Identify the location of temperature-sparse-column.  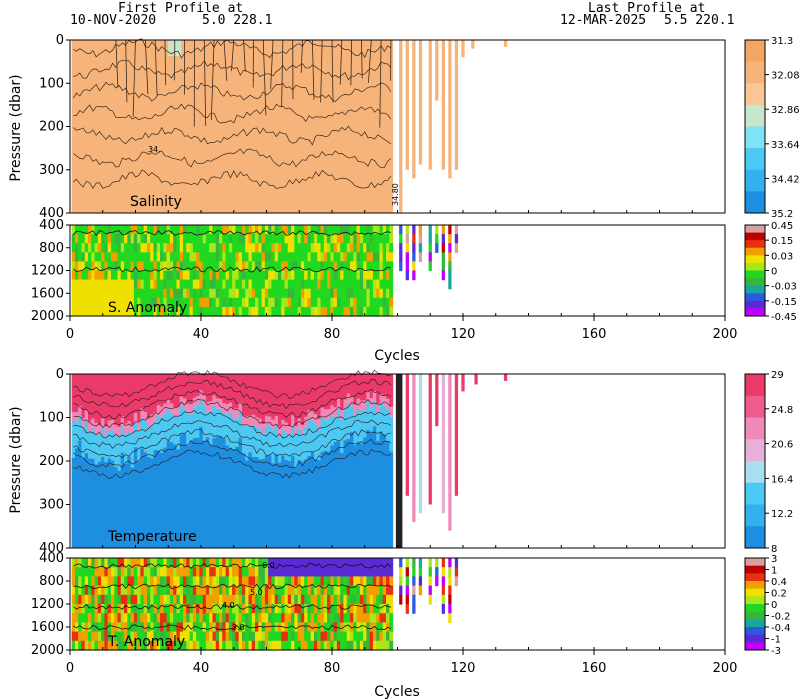
(414, 448).